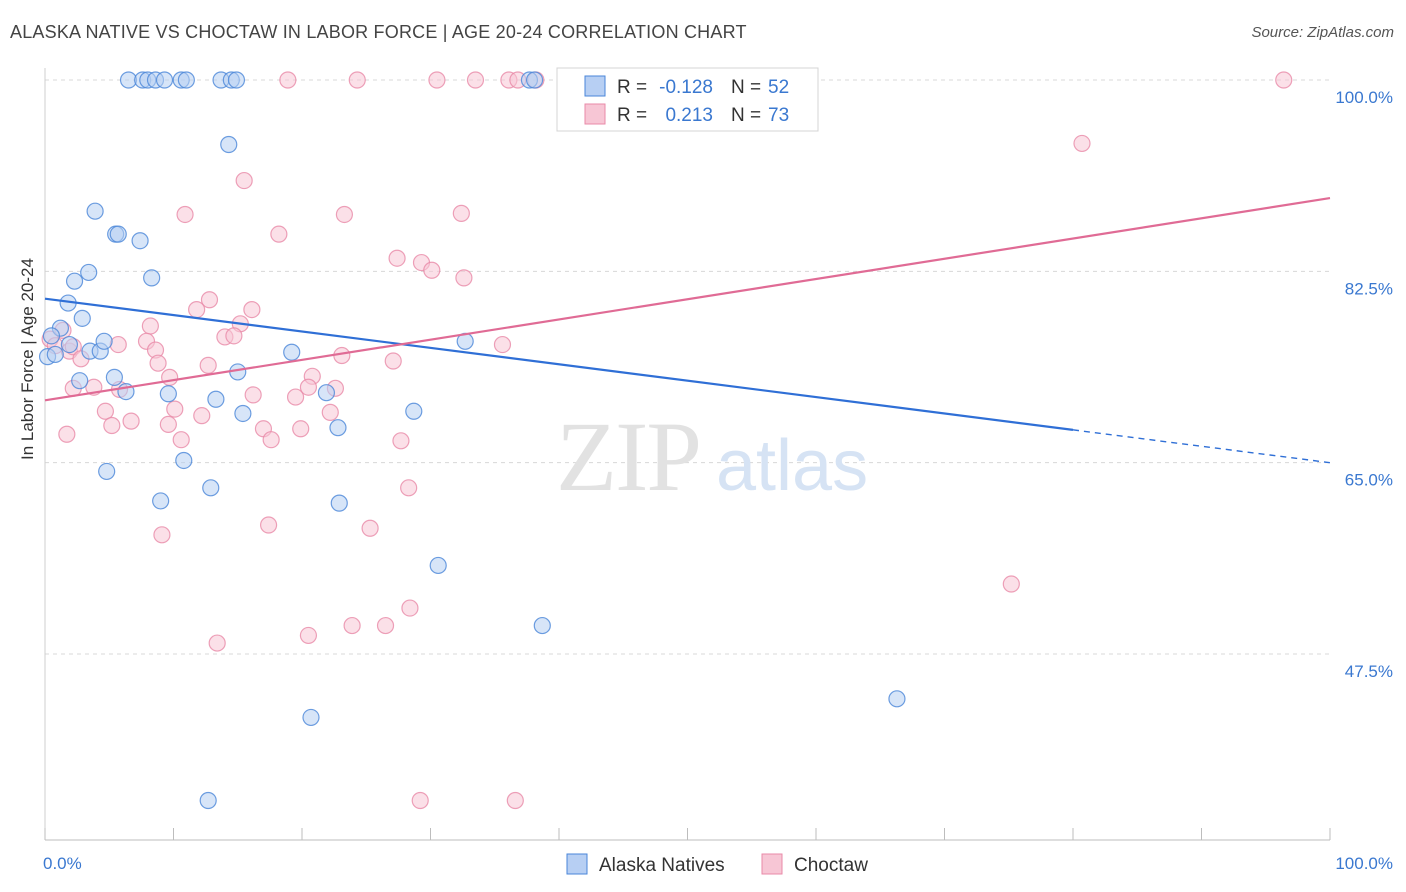 This screenshot has width=1406, height=892. I want to click on legend-r-value: -0.128, so click(686, 87).